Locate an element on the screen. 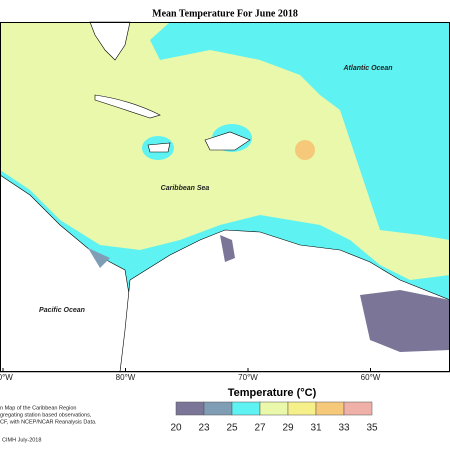 The height and width of the screenshot is (450, 450). note: gregating station based observations, is located at coordinates (46, 415).